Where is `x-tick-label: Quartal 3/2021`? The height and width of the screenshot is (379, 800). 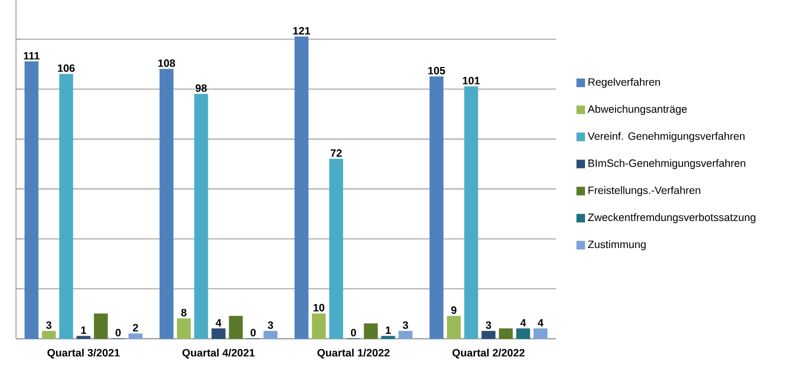 x-tick-label: Quartal 3/2021 is located at coordinates (83, 353).